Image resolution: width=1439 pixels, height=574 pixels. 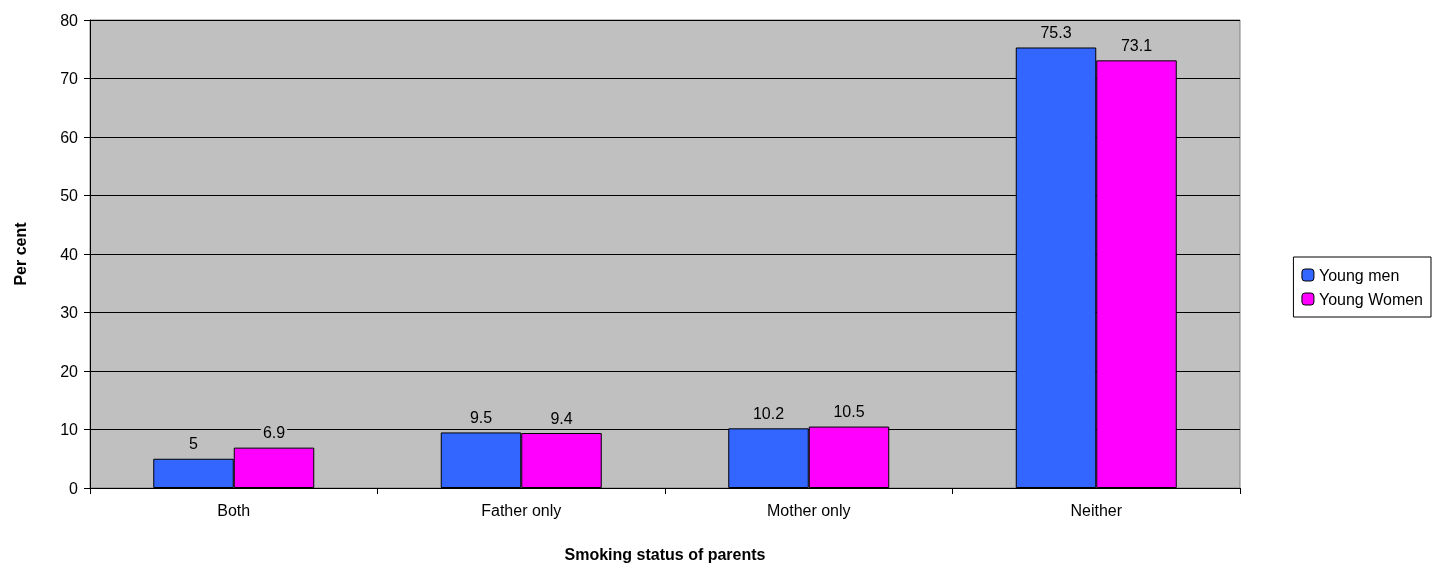 What do you see at coordinates (69, 137) in the screenshot?
I see `y-tick-label: 60` at bounding box center [69, 137].